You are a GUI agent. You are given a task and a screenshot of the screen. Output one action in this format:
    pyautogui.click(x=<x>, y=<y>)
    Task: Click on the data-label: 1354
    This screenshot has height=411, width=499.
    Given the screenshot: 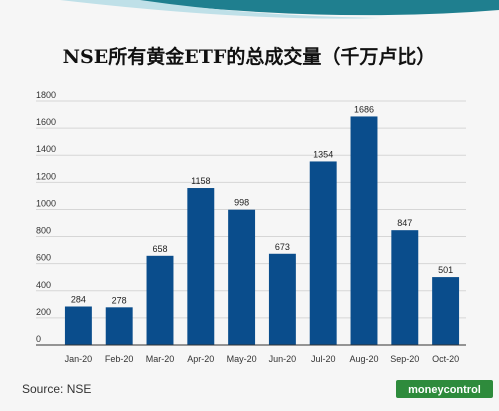 What is the action you would take?
    pyautogui.click(x=323, y=154)
    